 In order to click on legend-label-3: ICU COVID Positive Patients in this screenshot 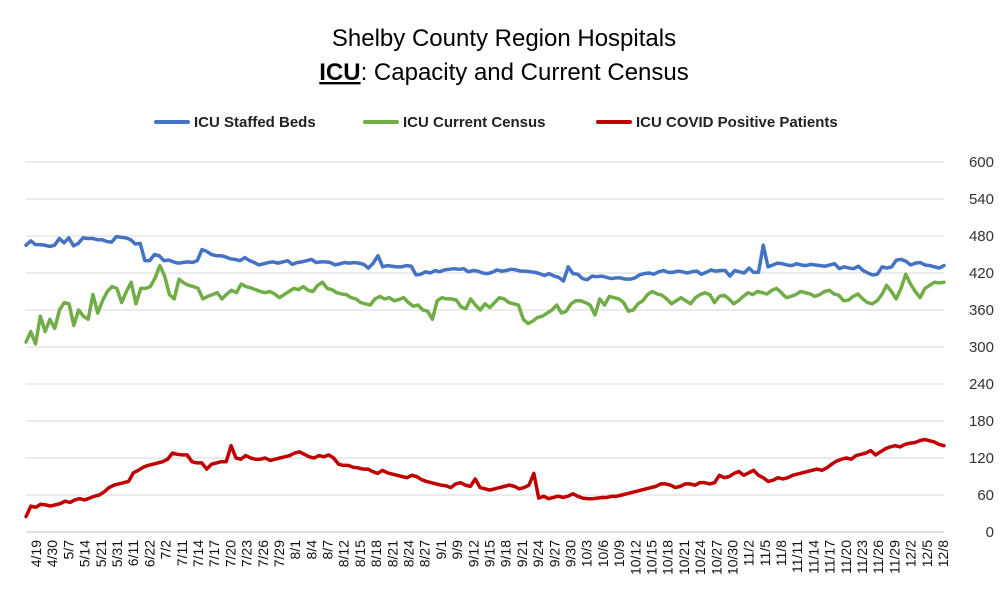, I will do `click(737, 122)`.